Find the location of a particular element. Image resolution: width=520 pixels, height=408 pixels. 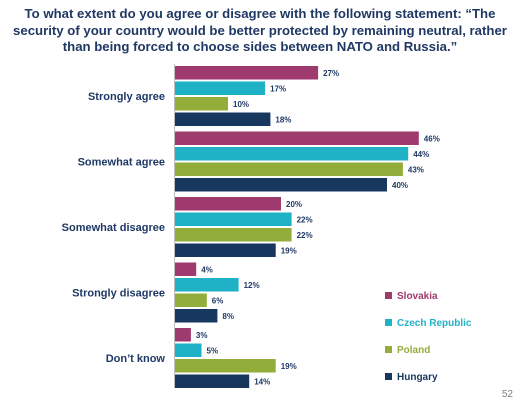

data-label-poland-don-t-know: 19% is located at coordinates (289, 366).